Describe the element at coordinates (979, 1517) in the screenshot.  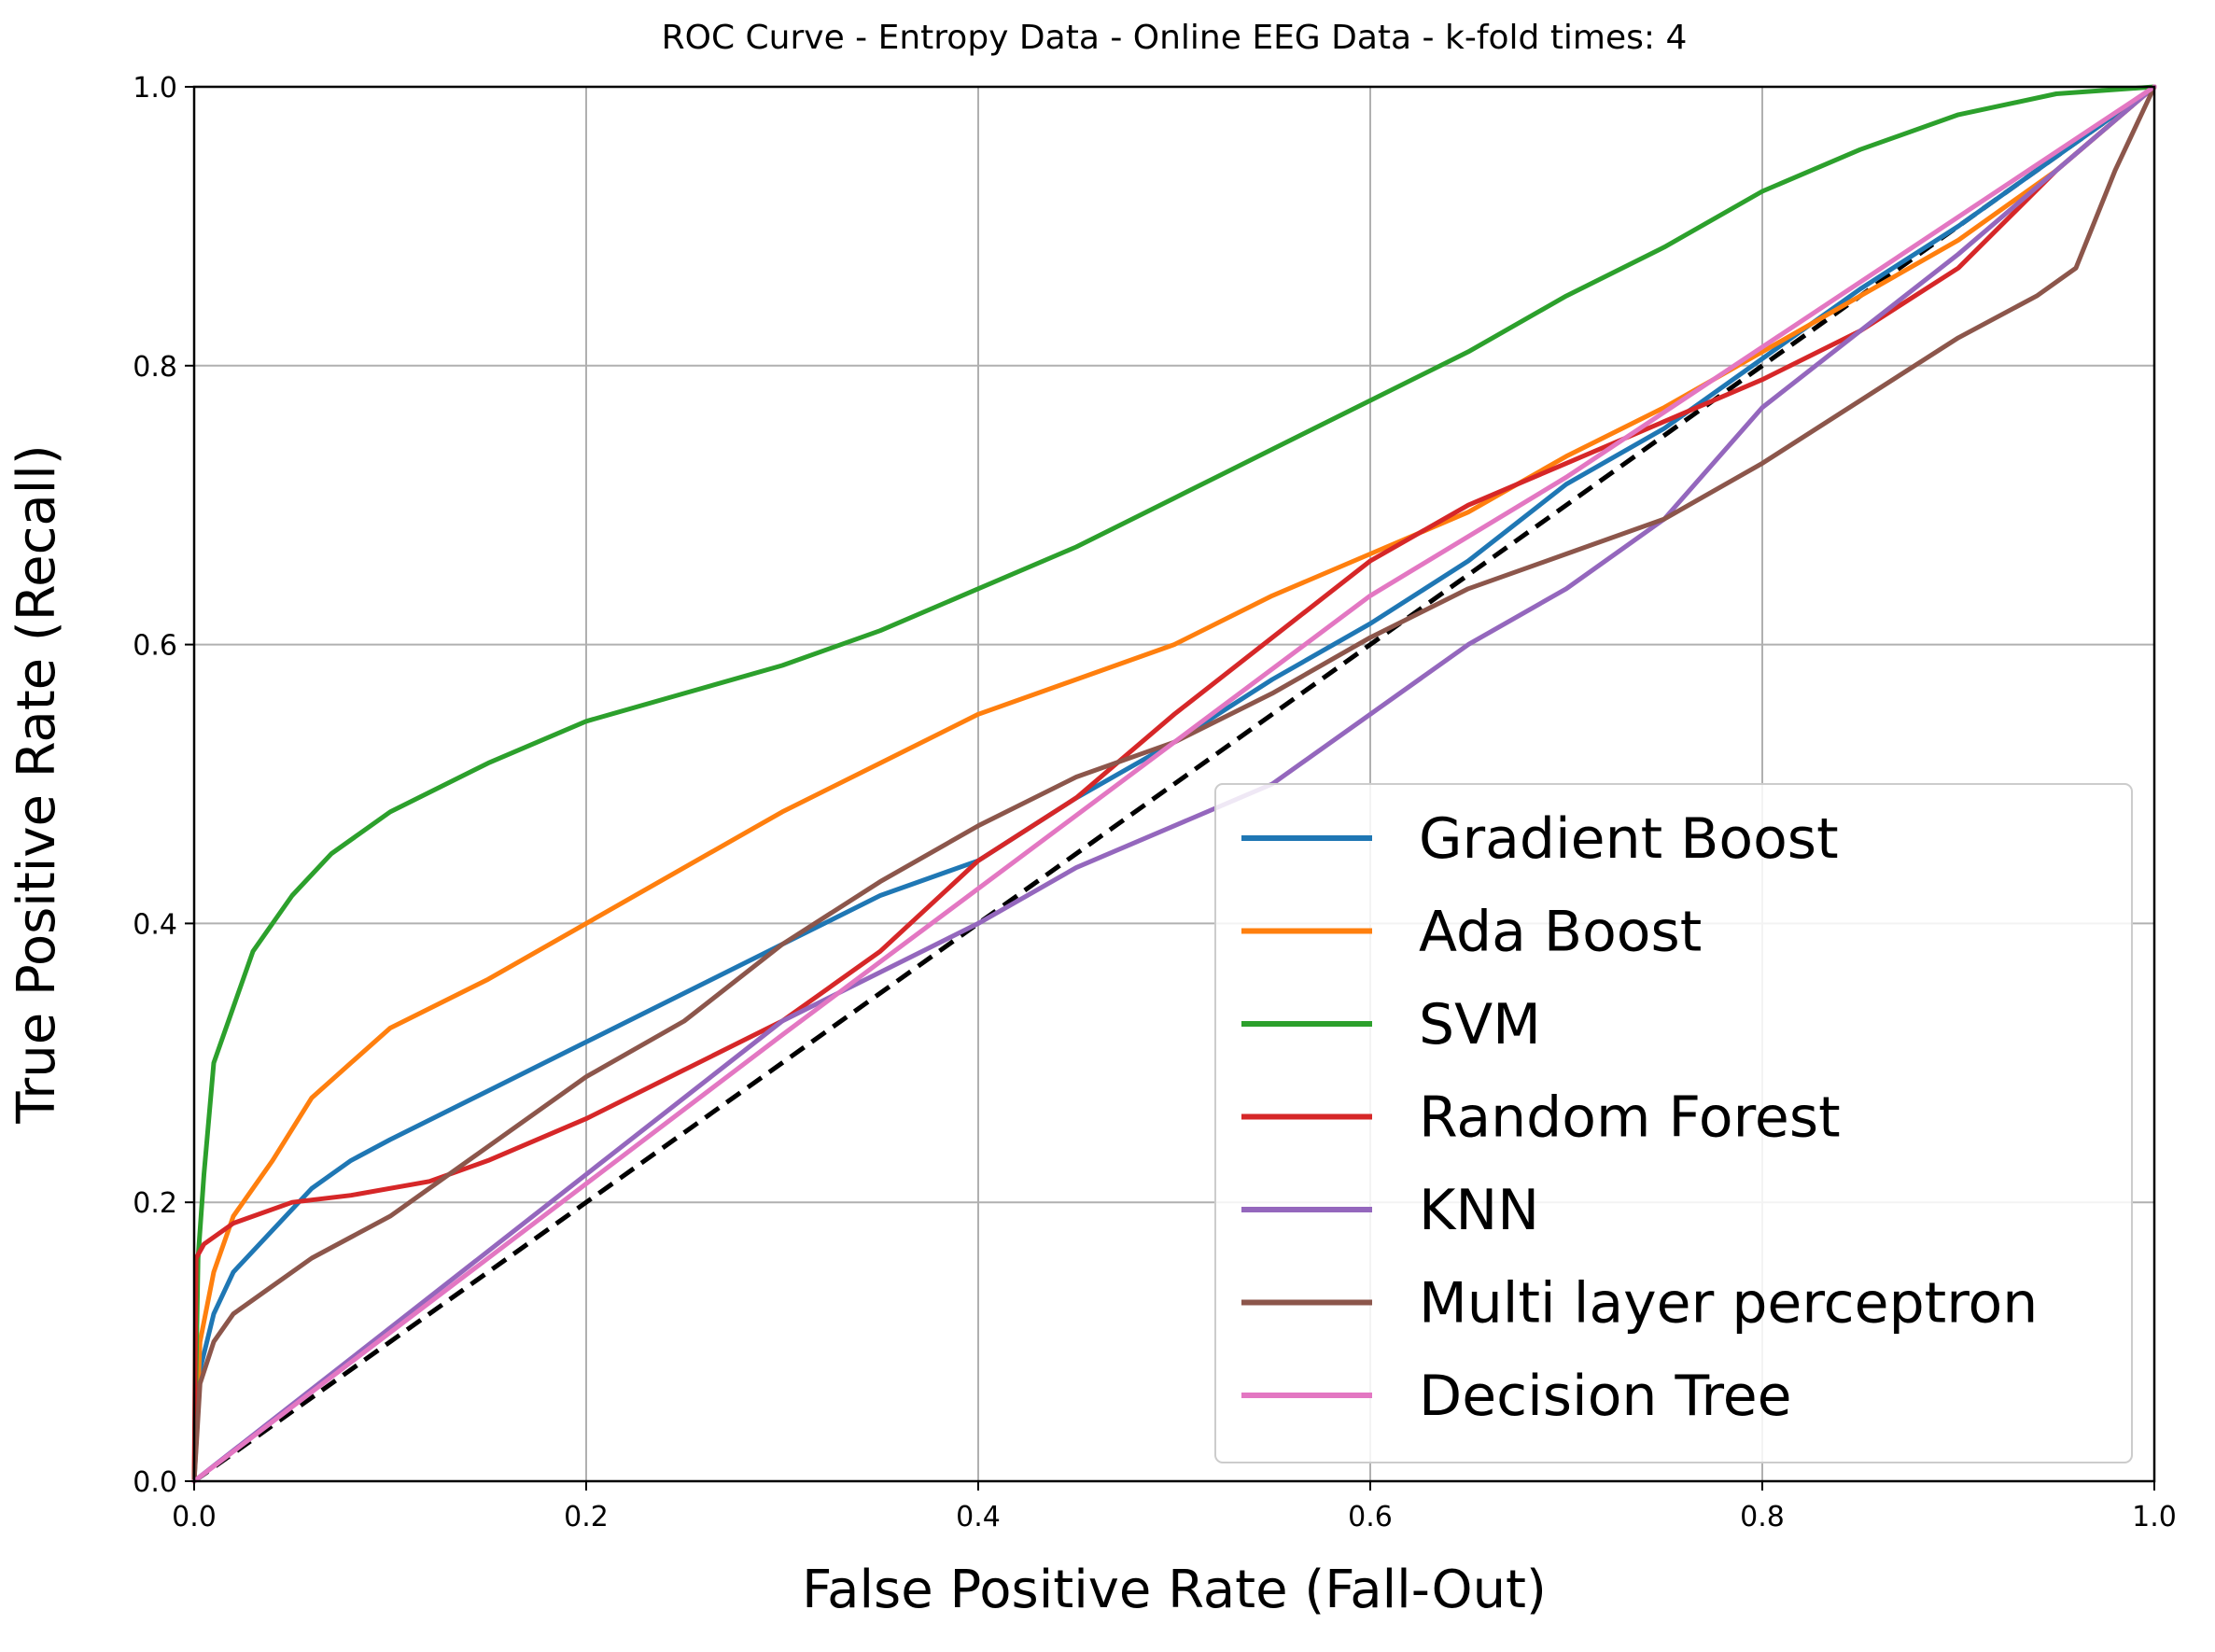
I see `x-tick-label: 0.4` at that location.